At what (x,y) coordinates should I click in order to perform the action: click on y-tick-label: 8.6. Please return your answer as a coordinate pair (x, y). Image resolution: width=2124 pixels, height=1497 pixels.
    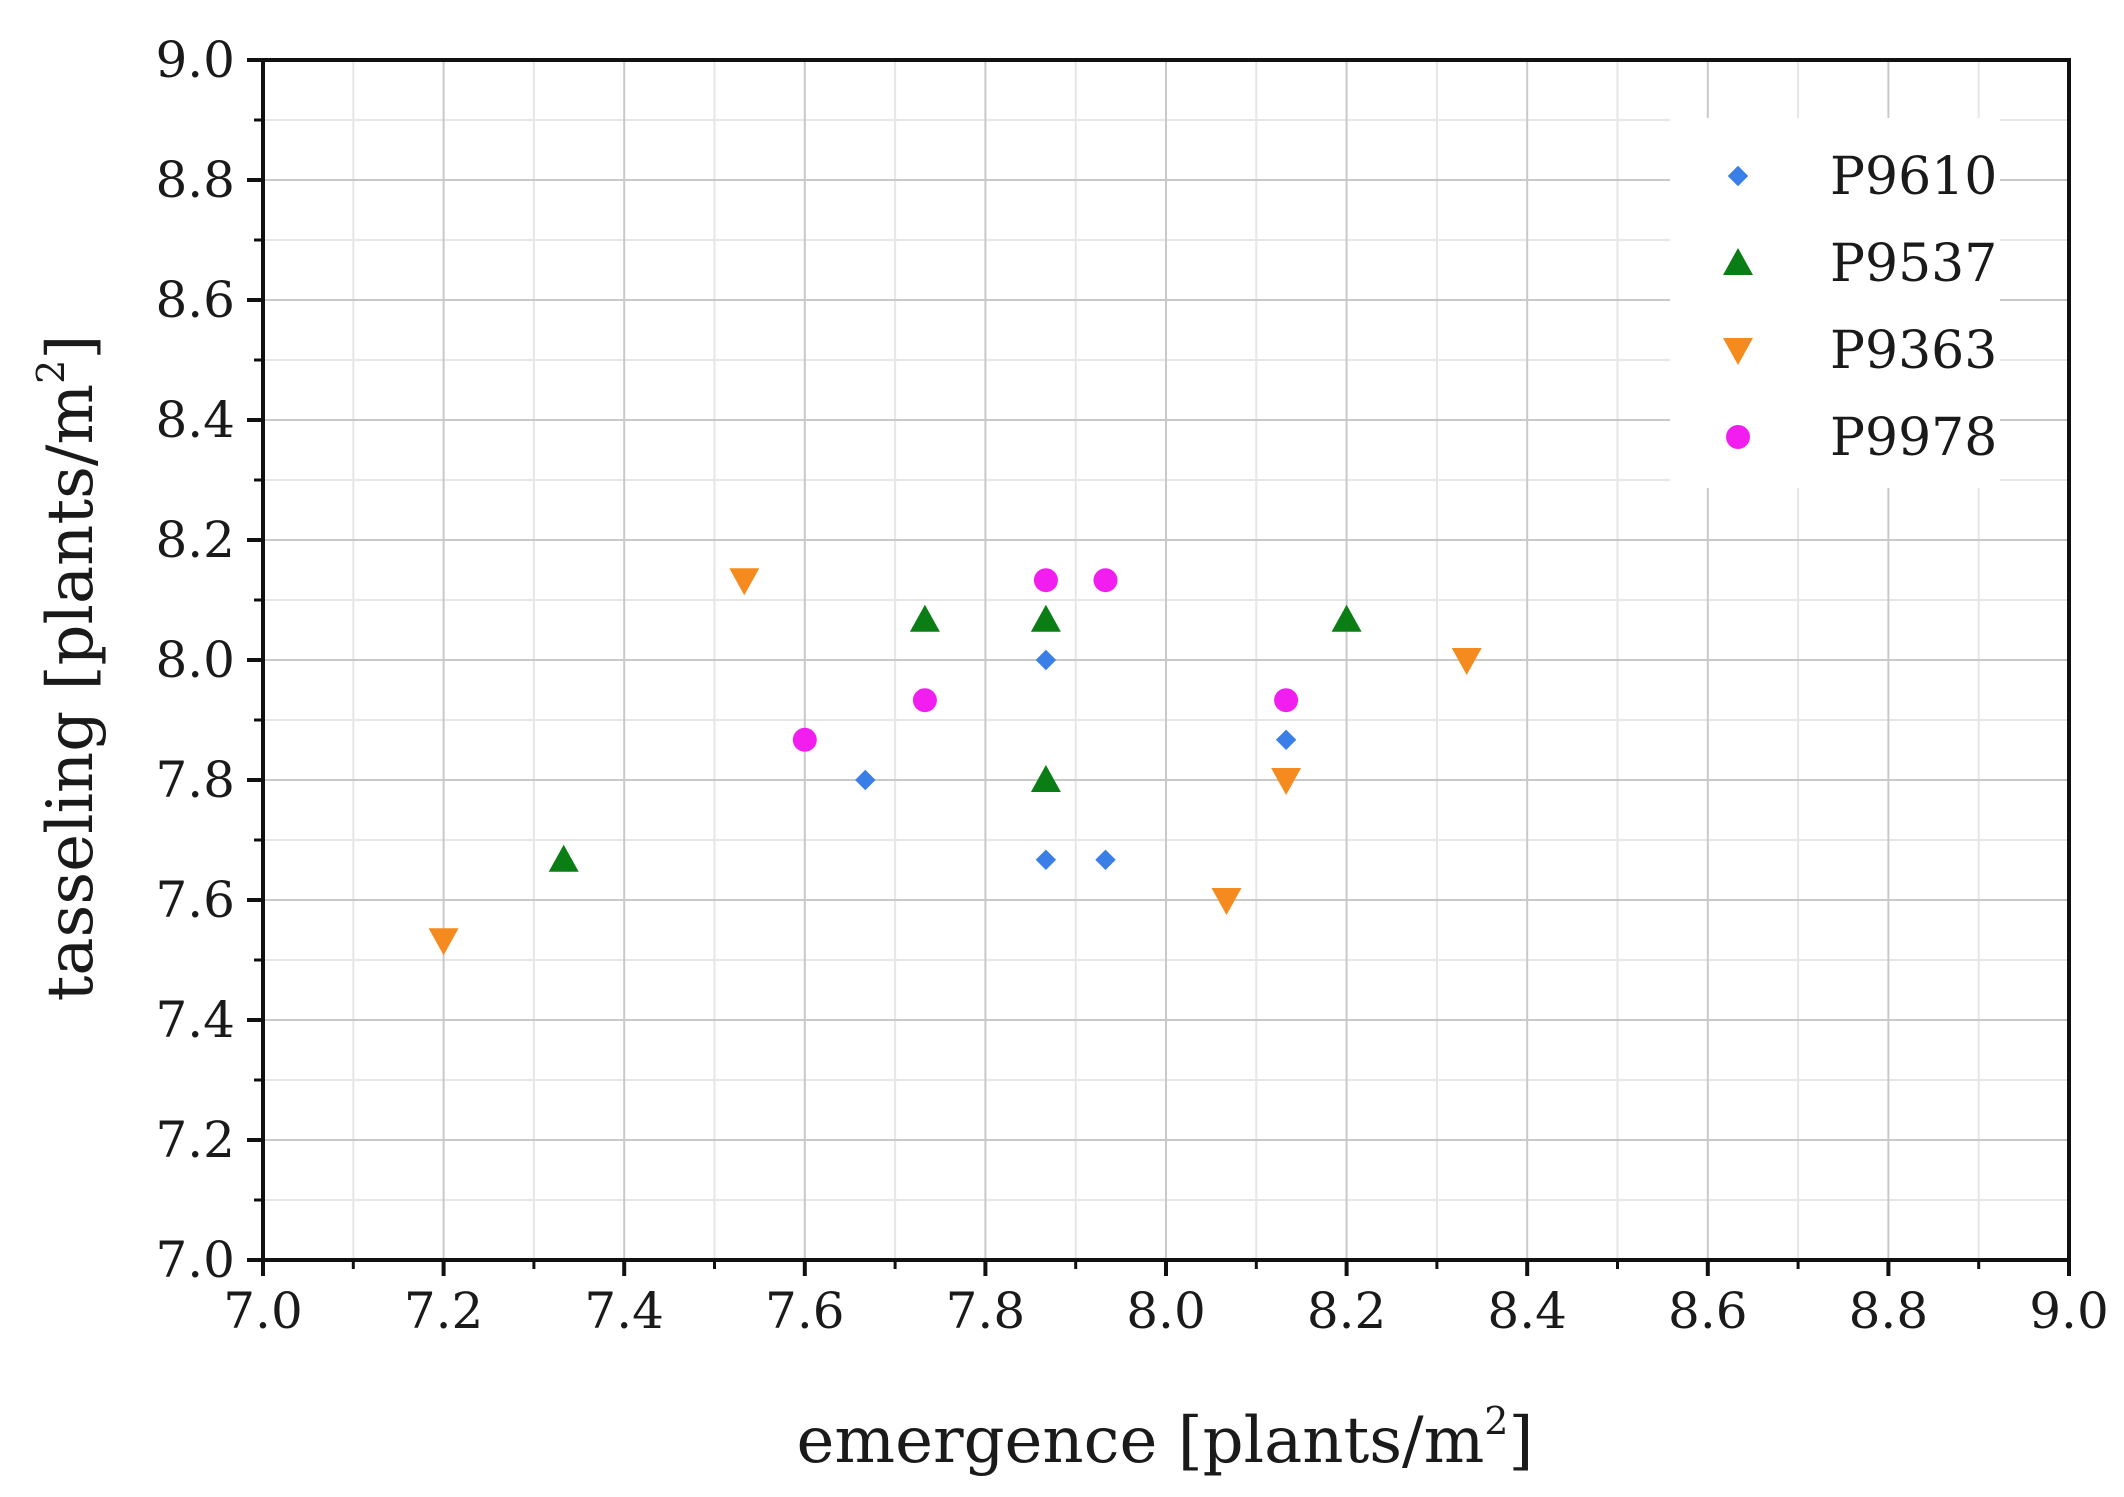
    Looking at the image, I should click on (195, 300).